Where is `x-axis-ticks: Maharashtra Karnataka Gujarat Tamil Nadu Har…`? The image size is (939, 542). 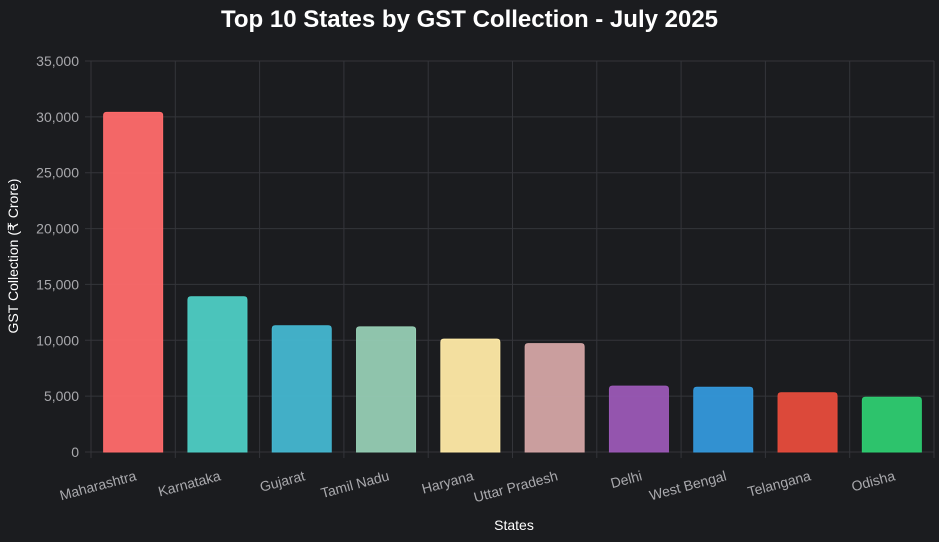 x-axis-ticks: Maharashtra Karnataka Gujarat Tamil Nadu Har… is located at coordinates (477, 486).